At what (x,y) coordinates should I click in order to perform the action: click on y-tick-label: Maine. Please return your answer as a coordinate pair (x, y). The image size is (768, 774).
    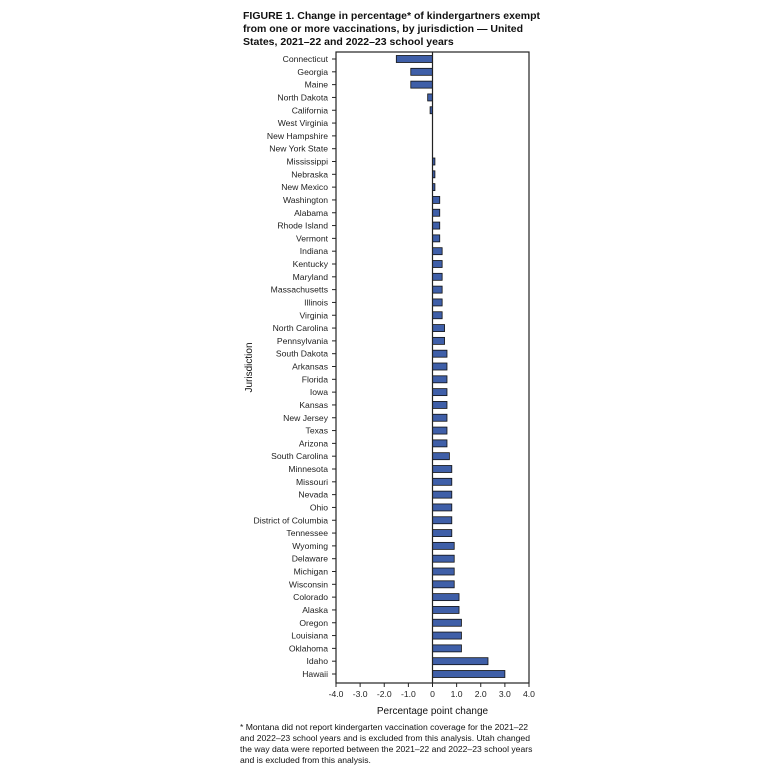
    Looking at the image, I should click on (317, 85).